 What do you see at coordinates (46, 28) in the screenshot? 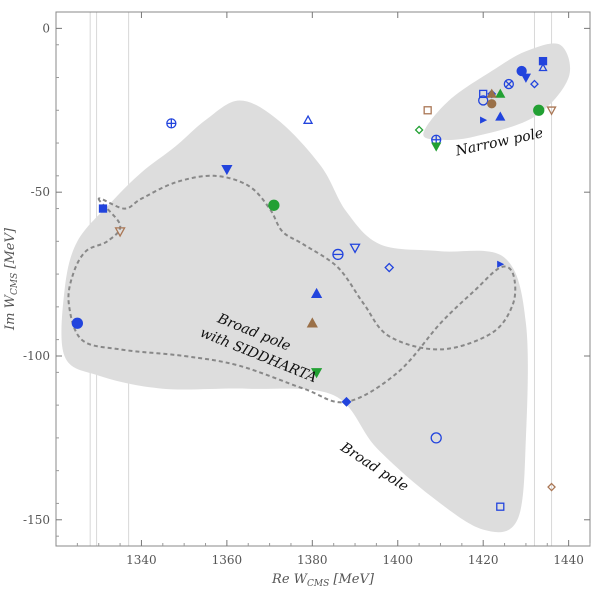
I see `y-tick-label: 0` at bounding box center [46, 28].